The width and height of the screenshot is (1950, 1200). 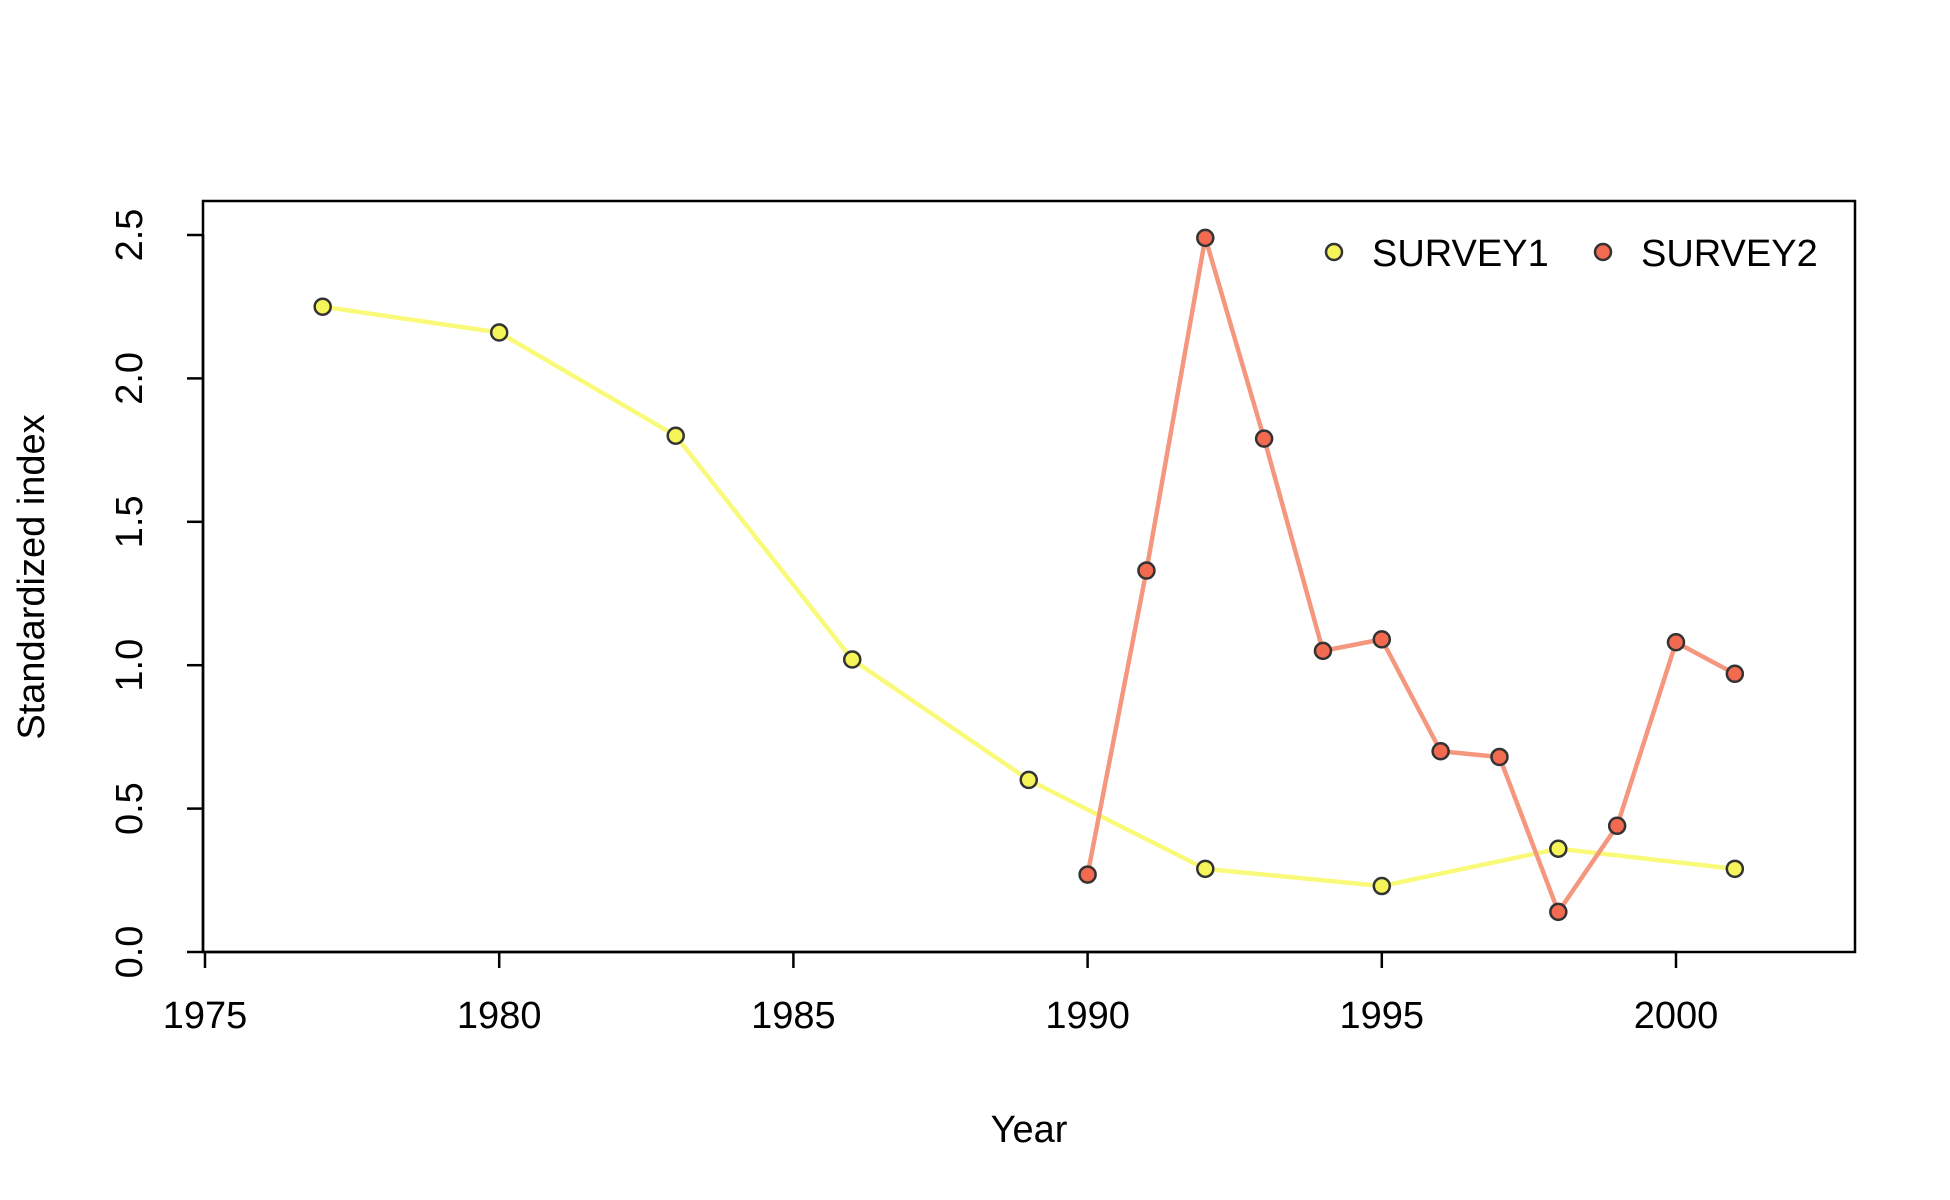 What do you see at coordinates (1334, 252) in the screenshot?
I see `legend-marker-survey1` at bounding box center [1334, 252].